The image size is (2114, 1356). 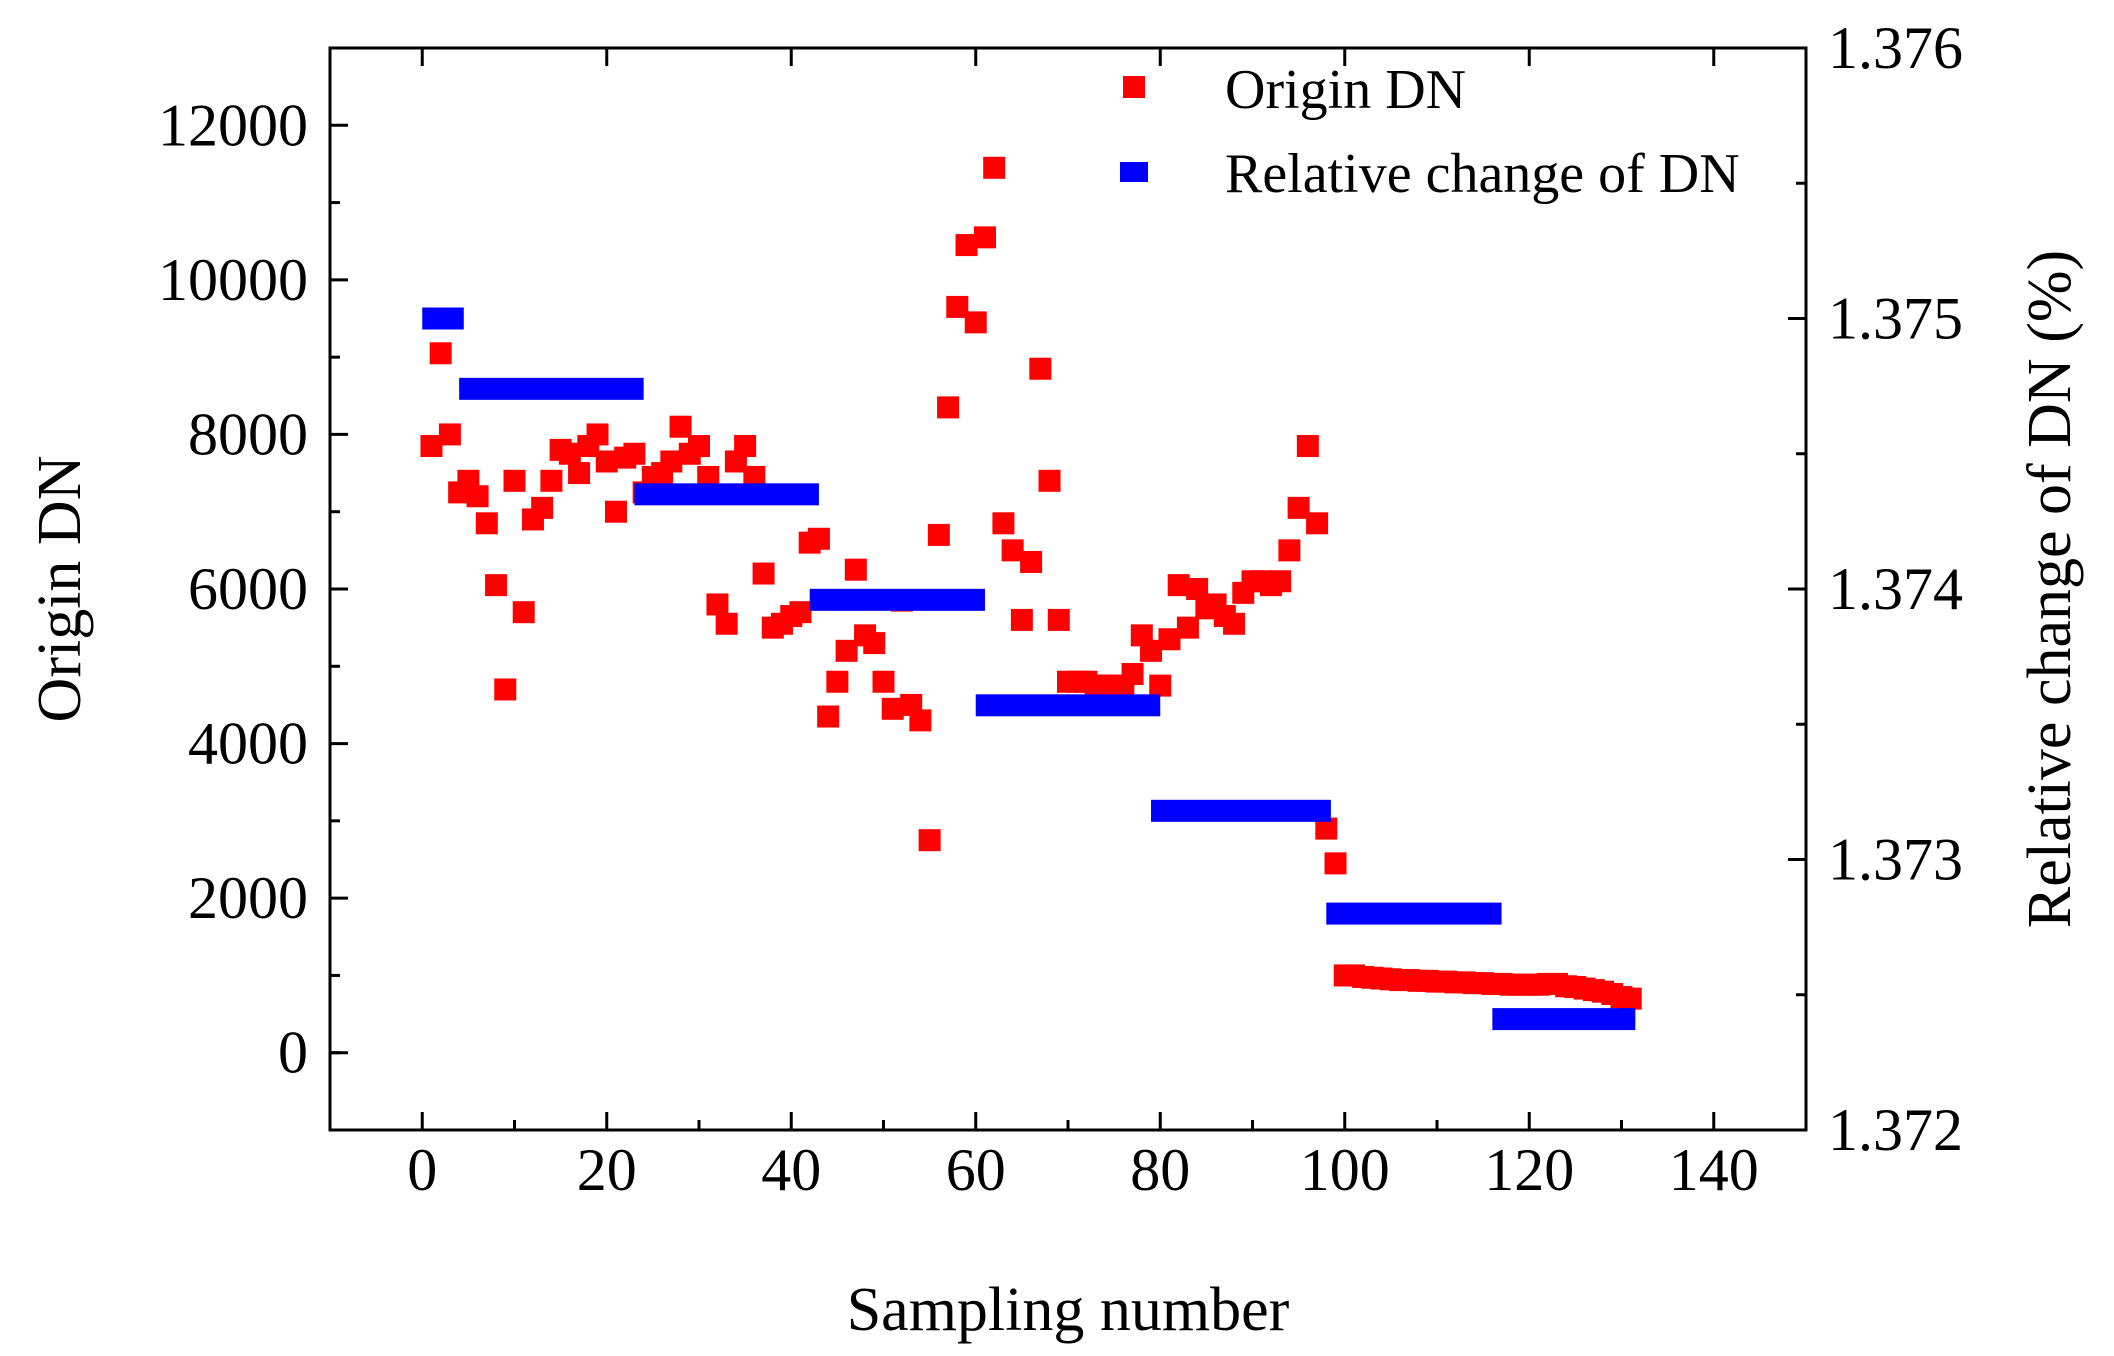 I want to click on y-tick-label: 6000, so click(x=248, y=589).